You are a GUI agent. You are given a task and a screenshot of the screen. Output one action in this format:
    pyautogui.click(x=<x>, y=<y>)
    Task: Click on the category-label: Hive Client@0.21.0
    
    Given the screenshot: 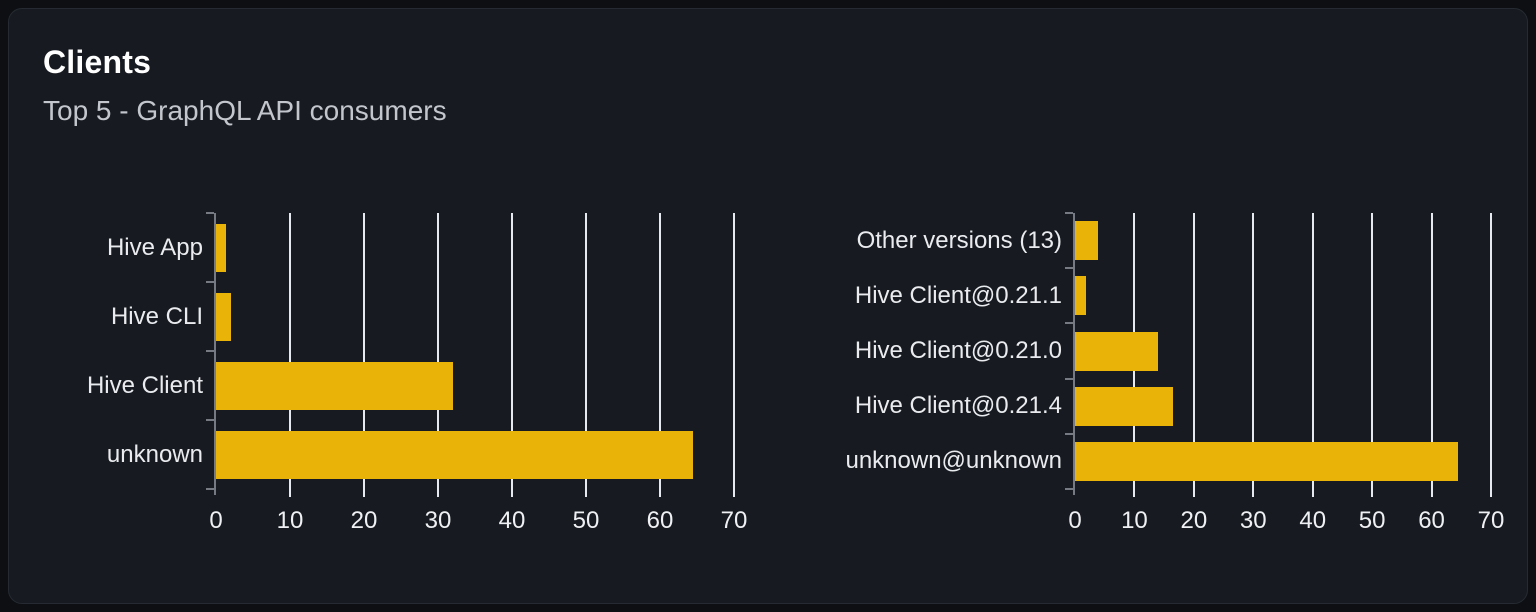 What is the action you would take?
    pyautogui.click(x=958, y=350)
    